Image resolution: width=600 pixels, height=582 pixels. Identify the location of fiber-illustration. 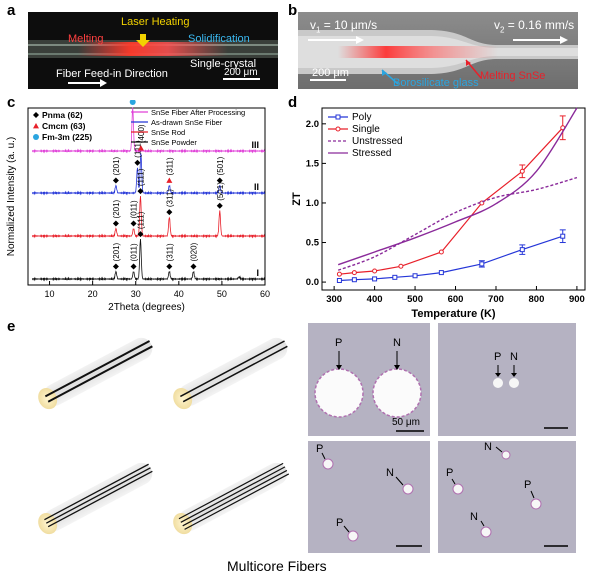
(153, 60).